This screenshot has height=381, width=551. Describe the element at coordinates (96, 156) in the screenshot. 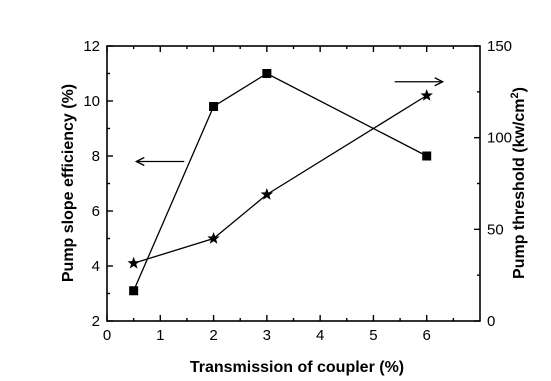

I see `left-y-tick-label: 8` at that location.